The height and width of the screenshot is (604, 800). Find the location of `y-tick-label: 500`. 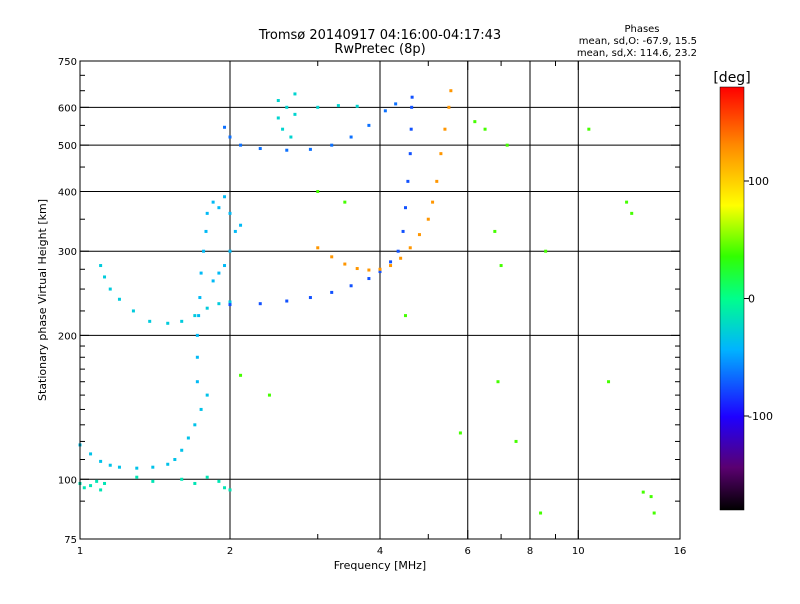

y-tick-label: 500 is located at coordinates (67, 146).